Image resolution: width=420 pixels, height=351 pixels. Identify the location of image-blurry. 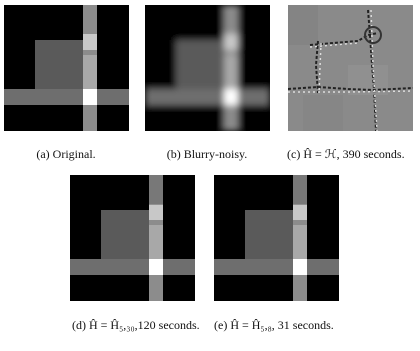
(207, 68).